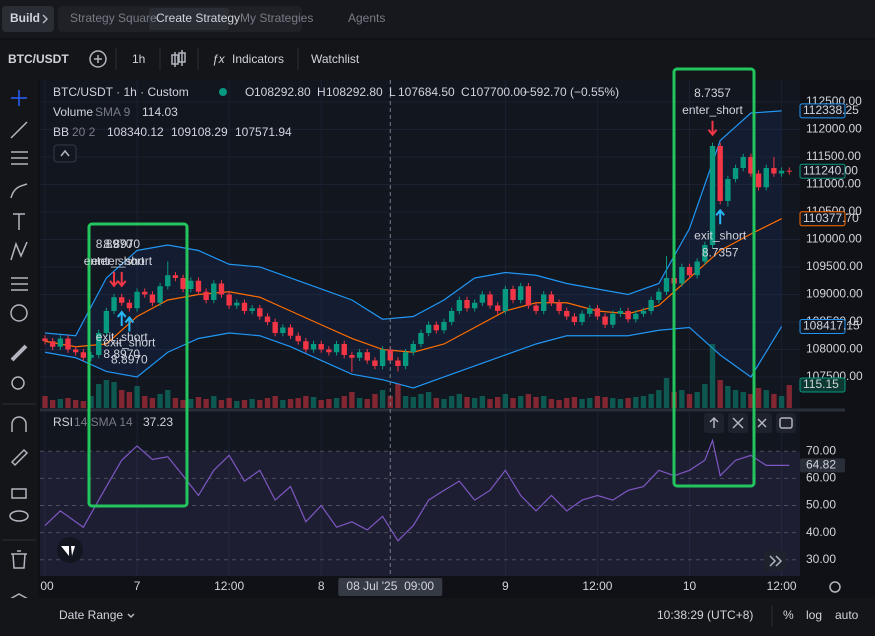  I want to click on x-tick-label: 10, so click(690, 586).